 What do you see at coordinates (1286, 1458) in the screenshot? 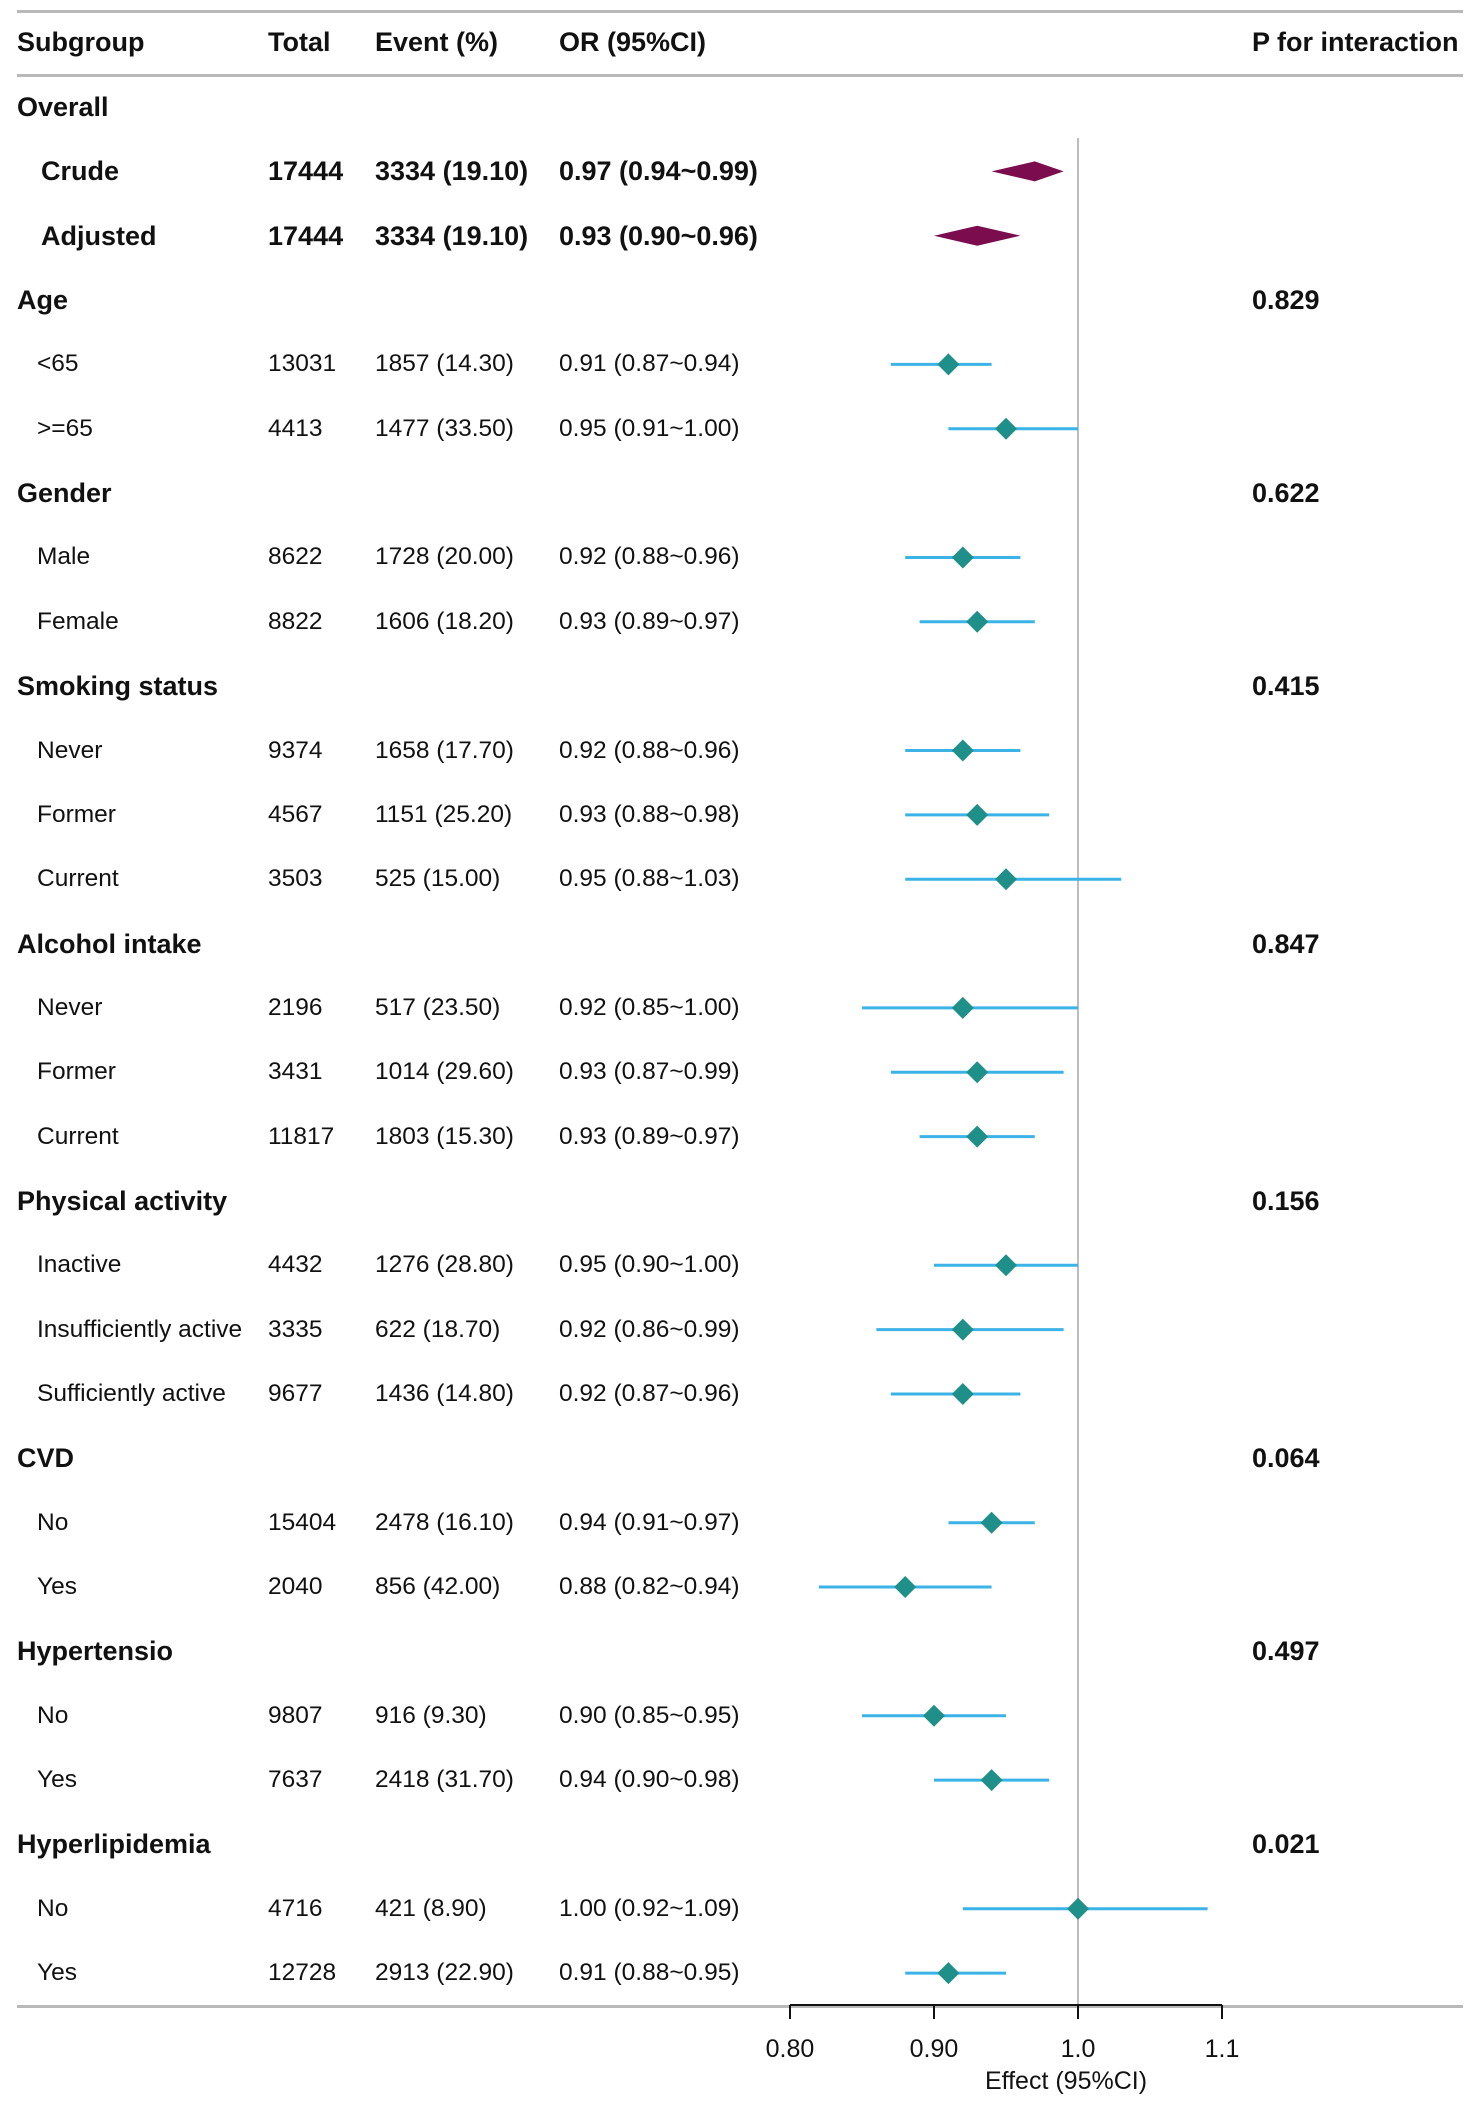
I see `p-interaction: 0.064` at bounding box center [1286, 1458].